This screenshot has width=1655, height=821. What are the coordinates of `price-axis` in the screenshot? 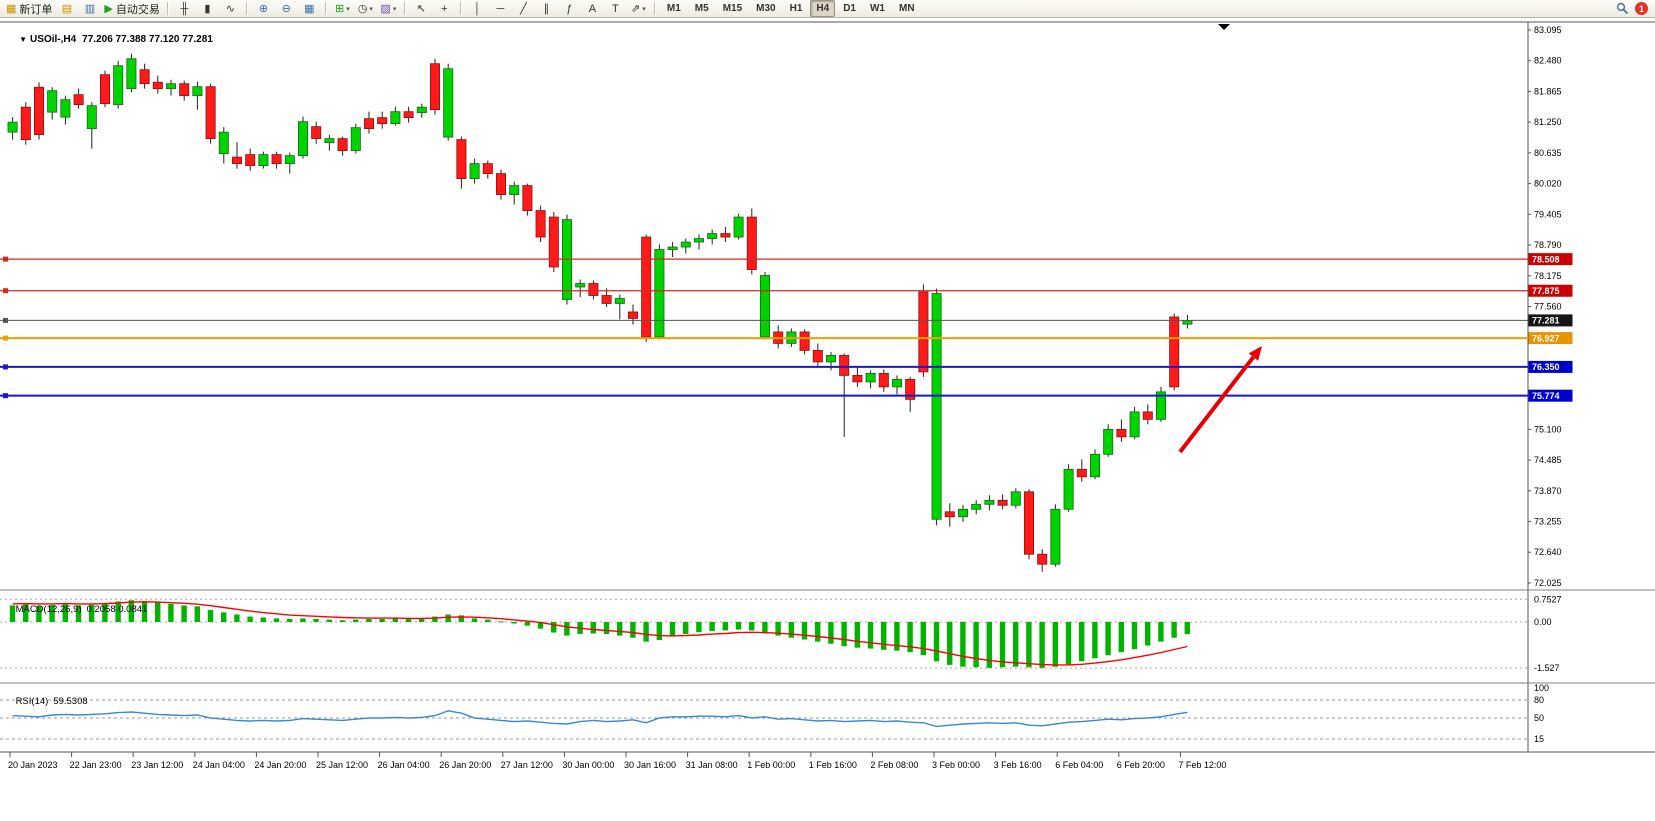 It's located at (1591, 387).